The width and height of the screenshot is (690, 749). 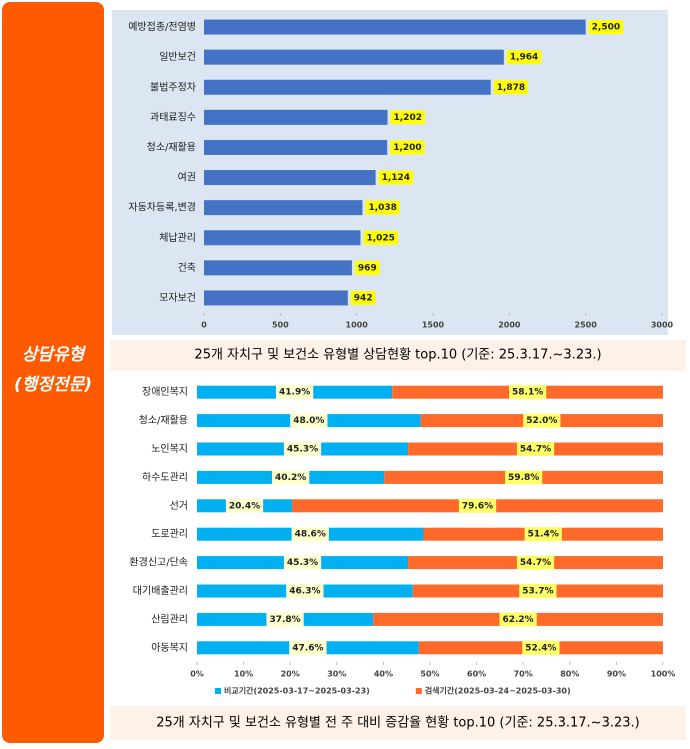 I want to click on x-tick-label: 3000, so click(x=662, y=325).